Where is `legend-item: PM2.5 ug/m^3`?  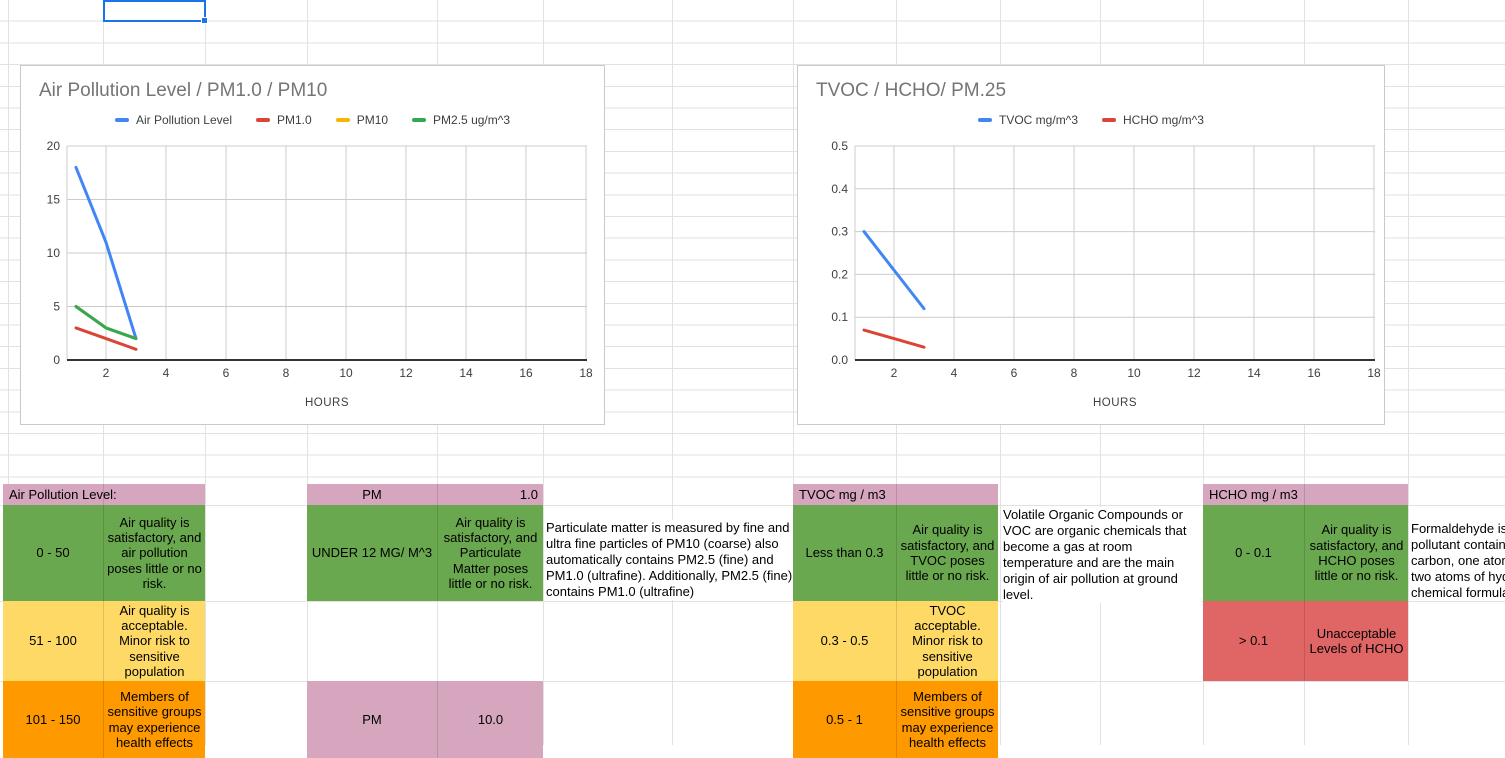 legend-item: PM2.5 ug/m^3 is located at coordinates (461, 120).